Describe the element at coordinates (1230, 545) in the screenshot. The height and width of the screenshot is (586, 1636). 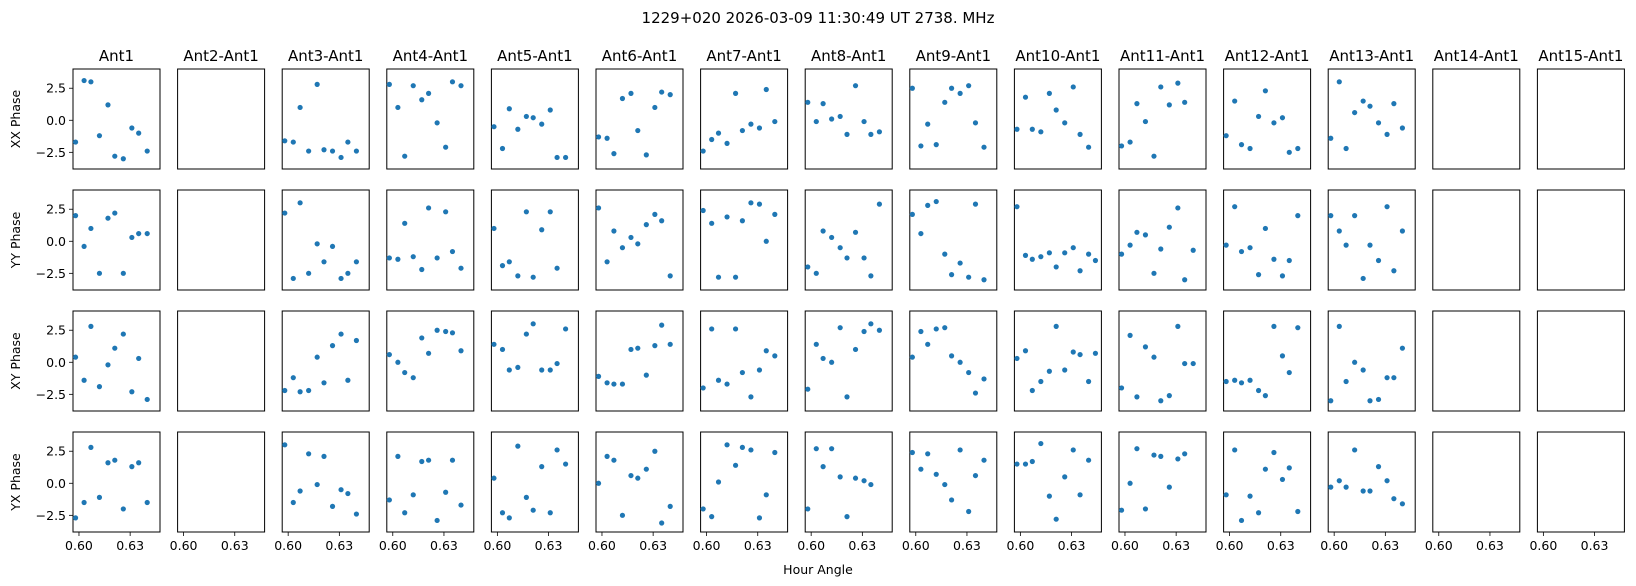
I see `x-tick-label: 0.60` at that location.